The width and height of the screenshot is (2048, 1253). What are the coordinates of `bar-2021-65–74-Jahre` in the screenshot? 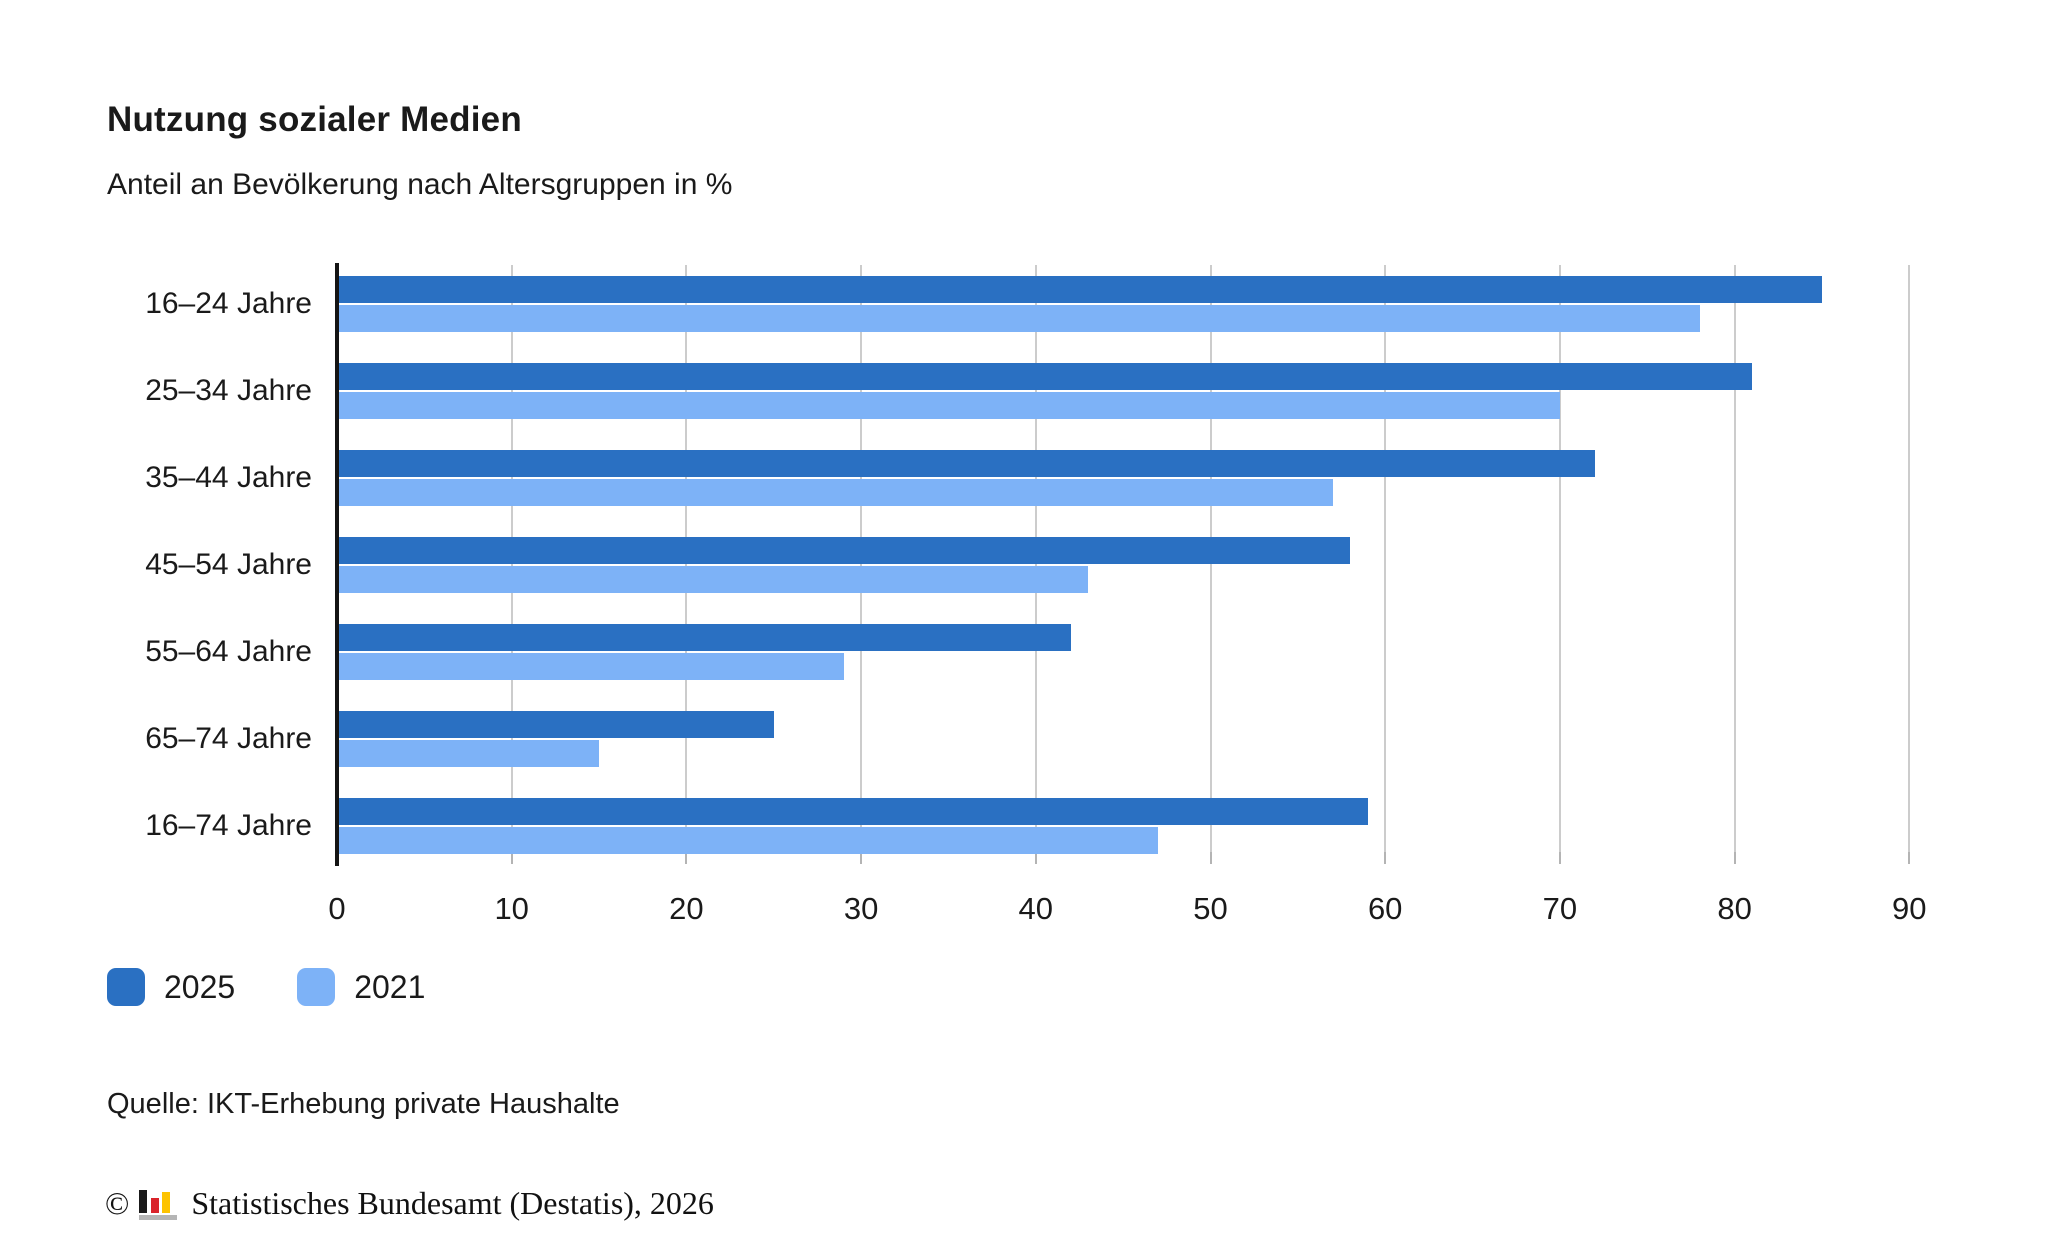 It's located at (469, 753).